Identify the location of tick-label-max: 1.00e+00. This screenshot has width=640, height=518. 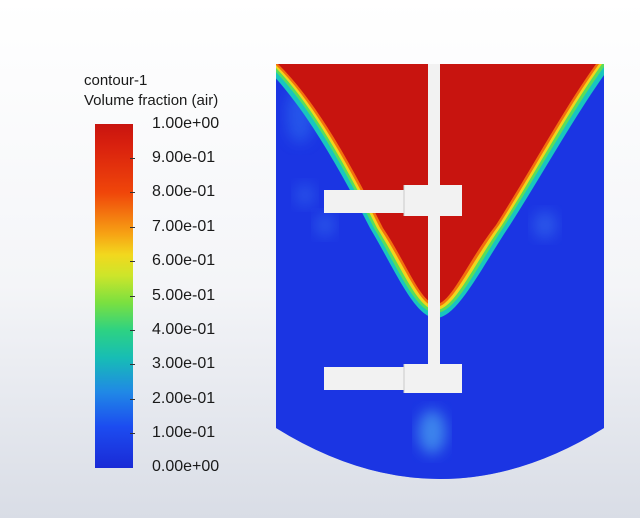
(186, 123).